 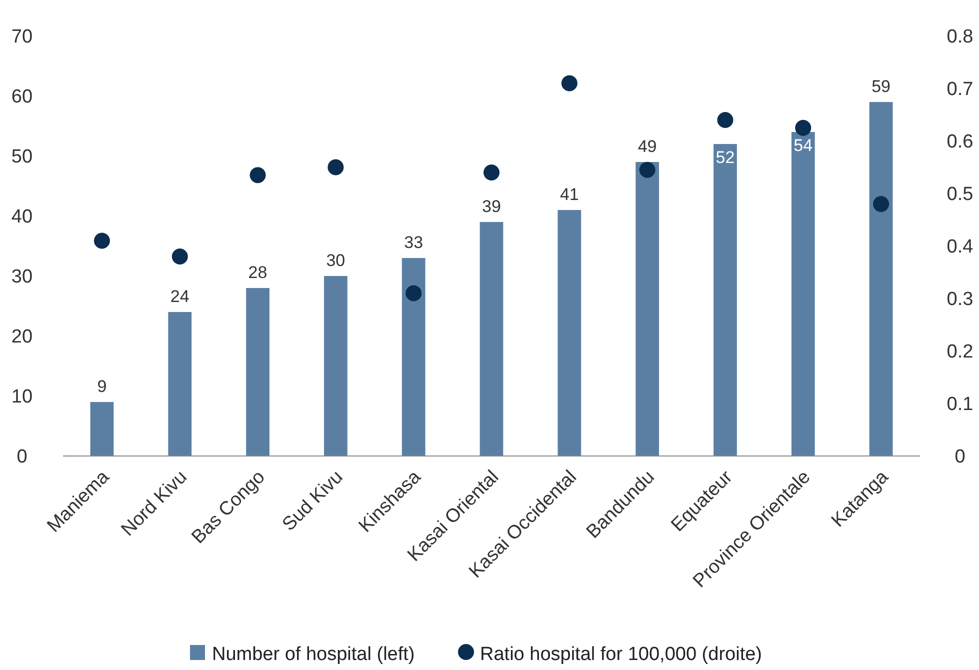 I want to click on x-tick-label: Sud Kivu, so click(x=313, y=501).